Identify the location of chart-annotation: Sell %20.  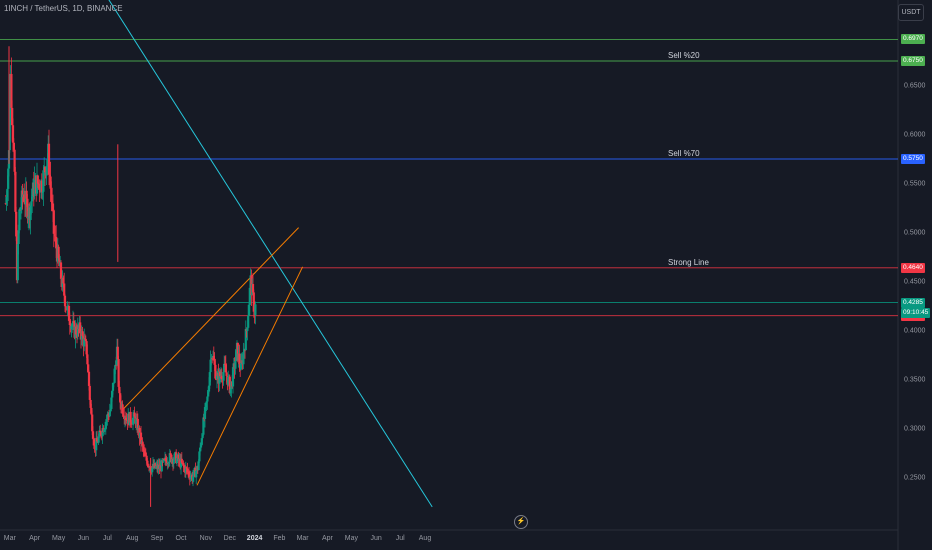
(684, 55).